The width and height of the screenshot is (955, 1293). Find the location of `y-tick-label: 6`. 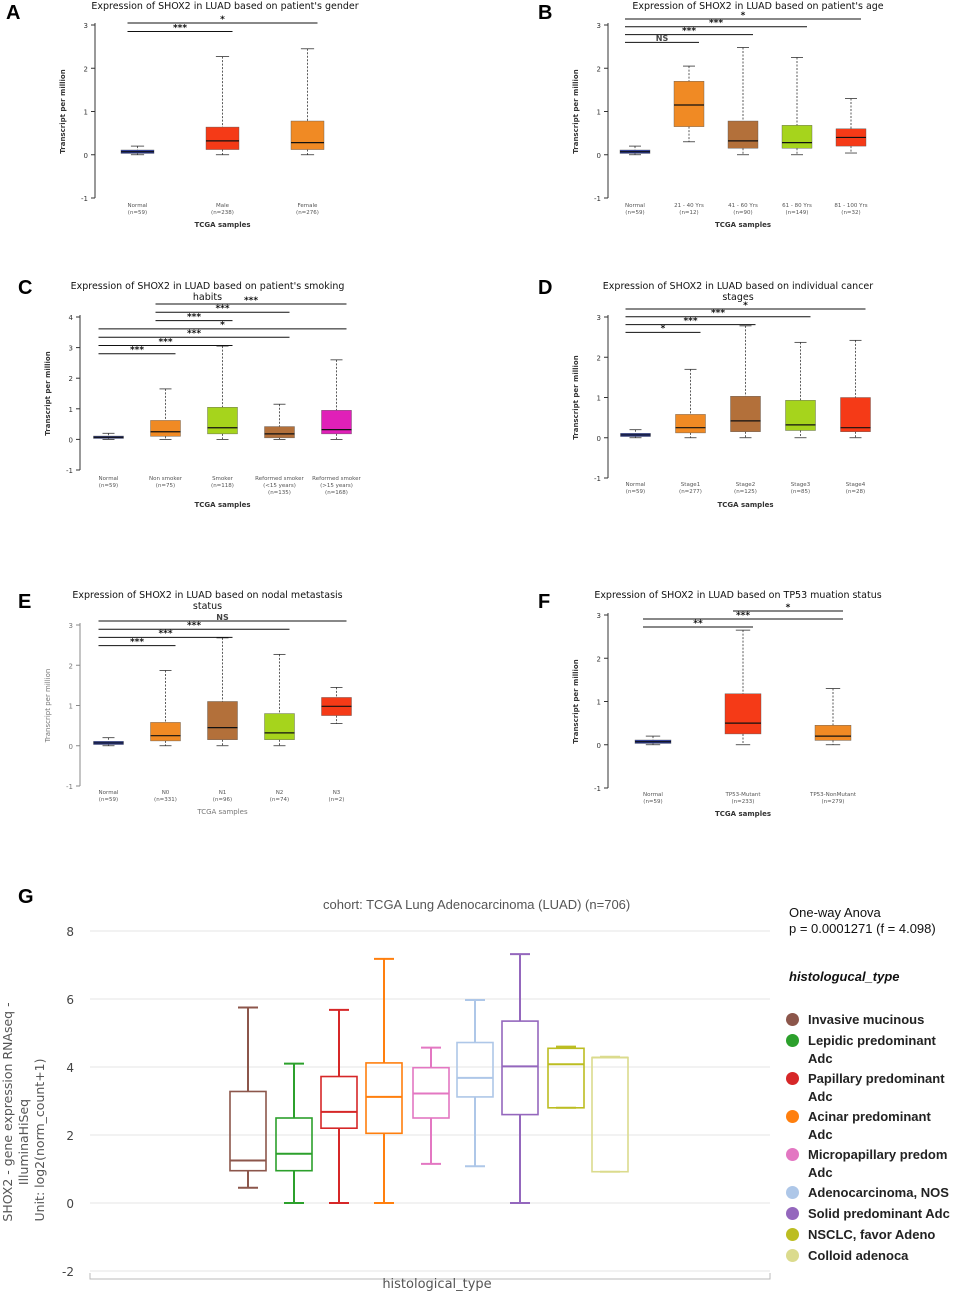

y-tick-label: 6 is located at coordinates (70, 1000).